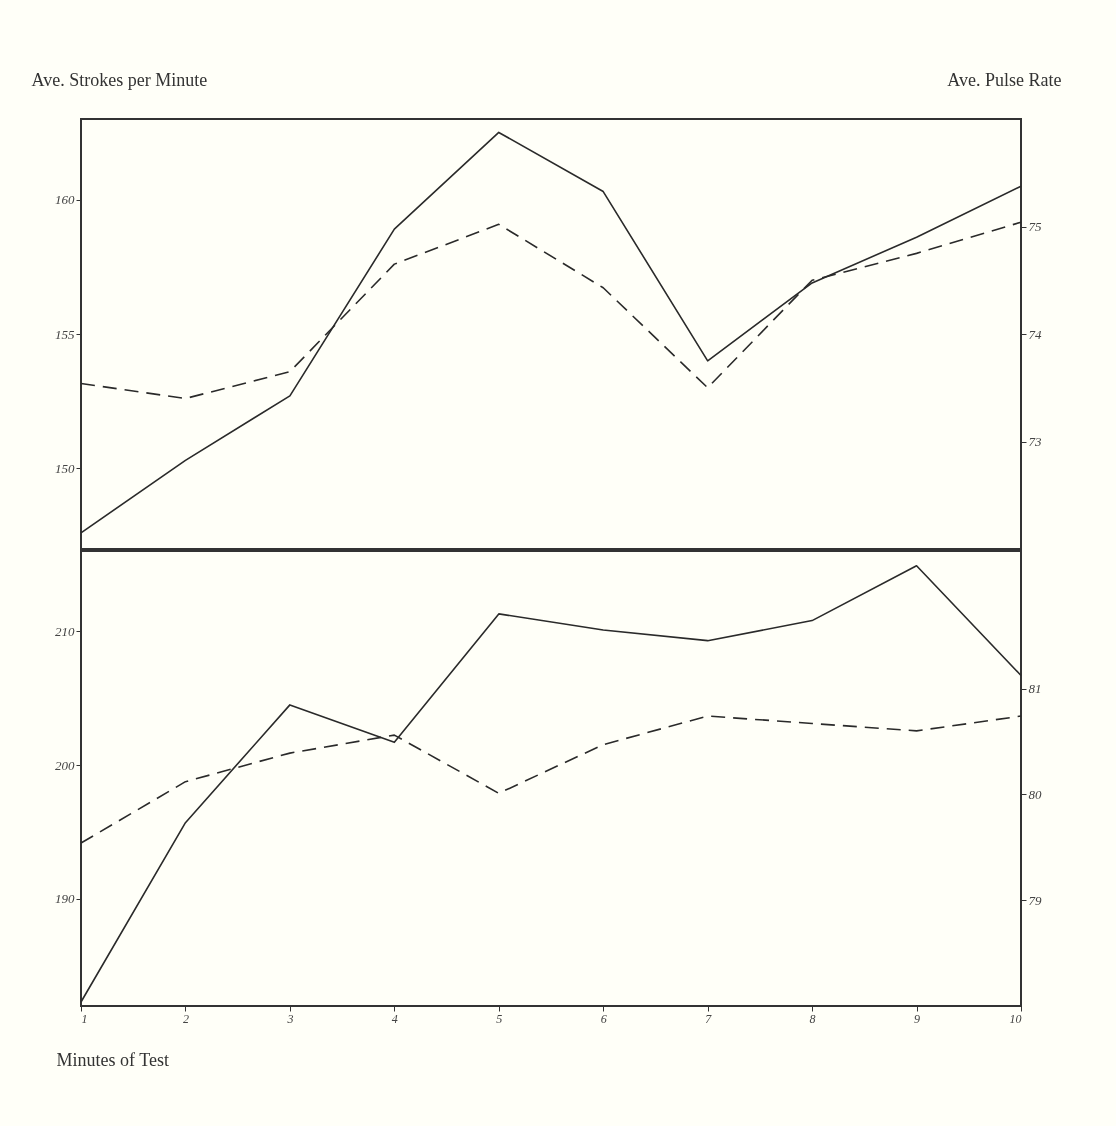 Image resolution: width=1116 pixels, height=1126 pixels. I want to click on y-axis-title: Ave. Strokes per Minute, so click(119, 79).